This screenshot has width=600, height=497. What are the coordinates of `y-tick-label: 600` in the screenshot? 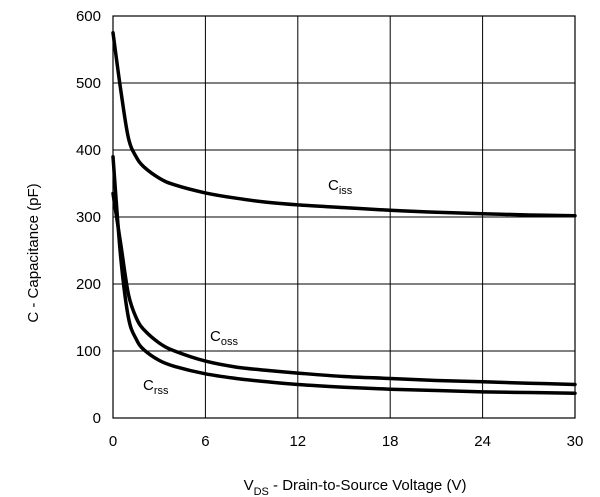 It's located at (88, 16).